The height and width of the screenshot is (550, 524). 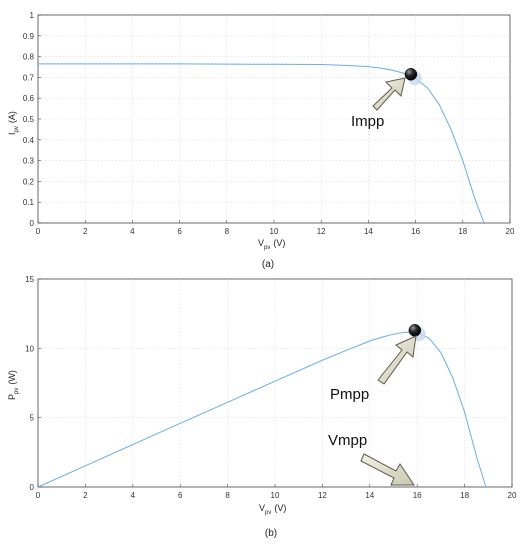 I want to click on pv-x-axis-label: Vpv (V), so click(x=272, y=509).